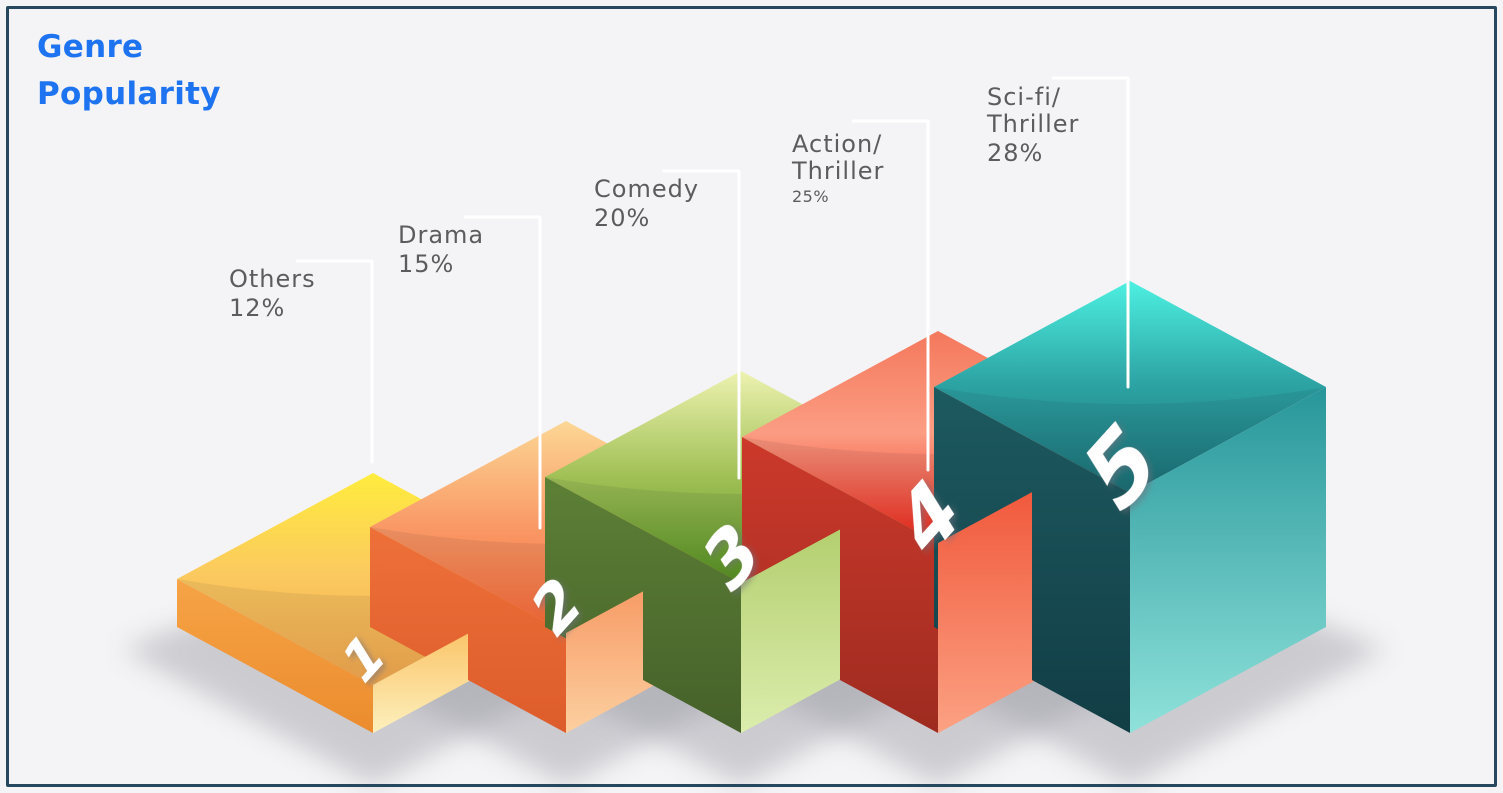 This screenshot has height=793, width=1503. What do you see at coordinates (1228, 560) in the screenshot?
I see `bar-5-right-face` at bounding box center [1228, 560].